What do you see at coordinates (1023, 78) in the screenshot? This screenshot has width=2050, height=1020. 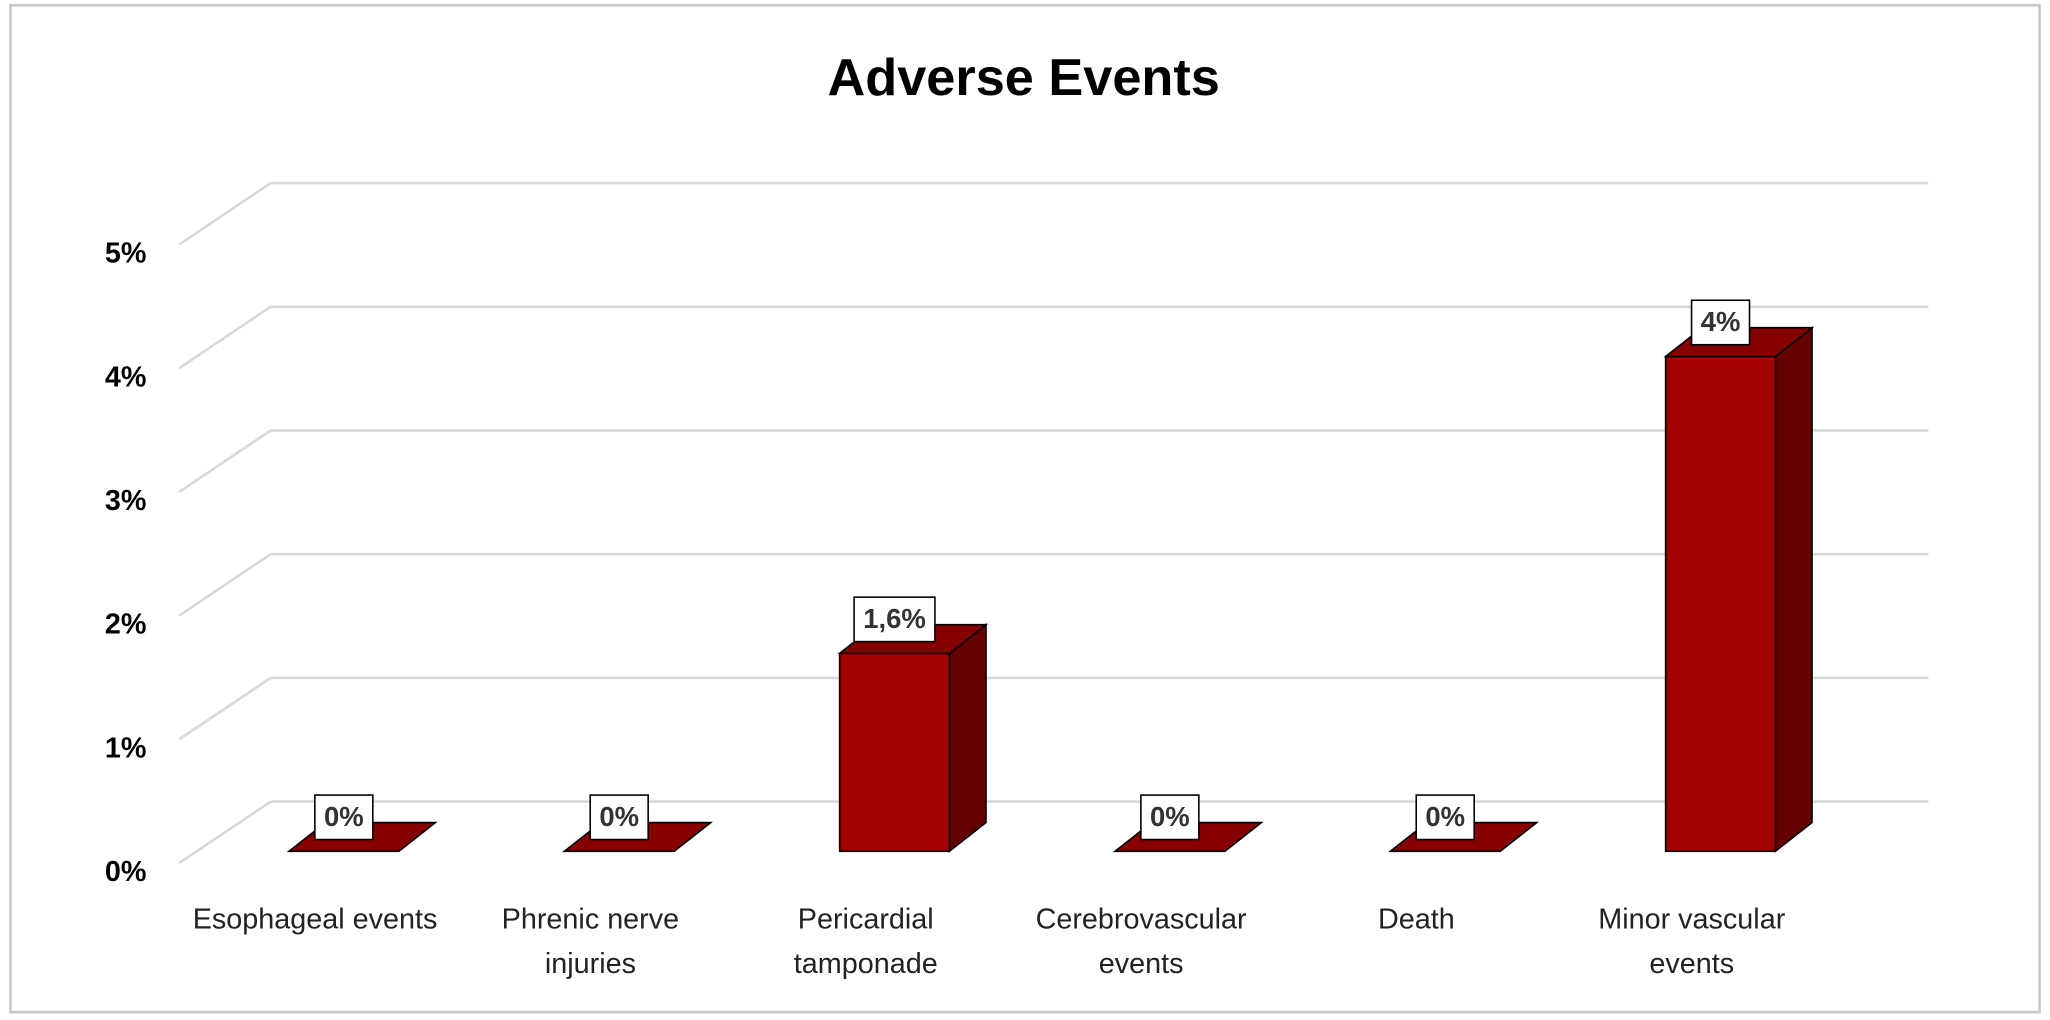 I see `chart-title: Adverse Events` at bounding box center [1023, 78].